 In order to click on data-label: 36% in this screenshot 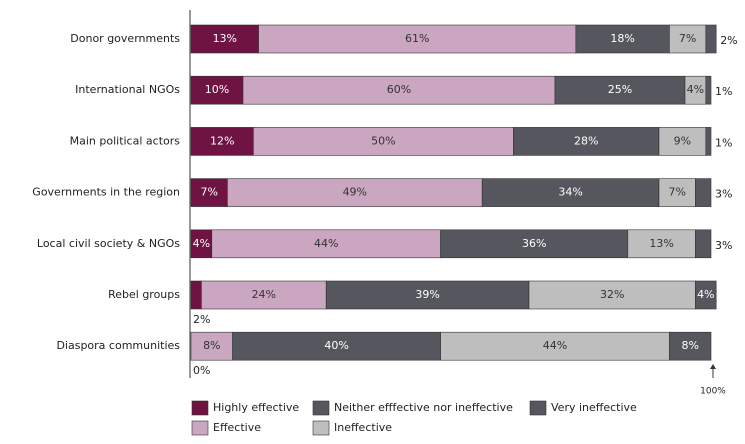, I will do `click(534, 243)`.